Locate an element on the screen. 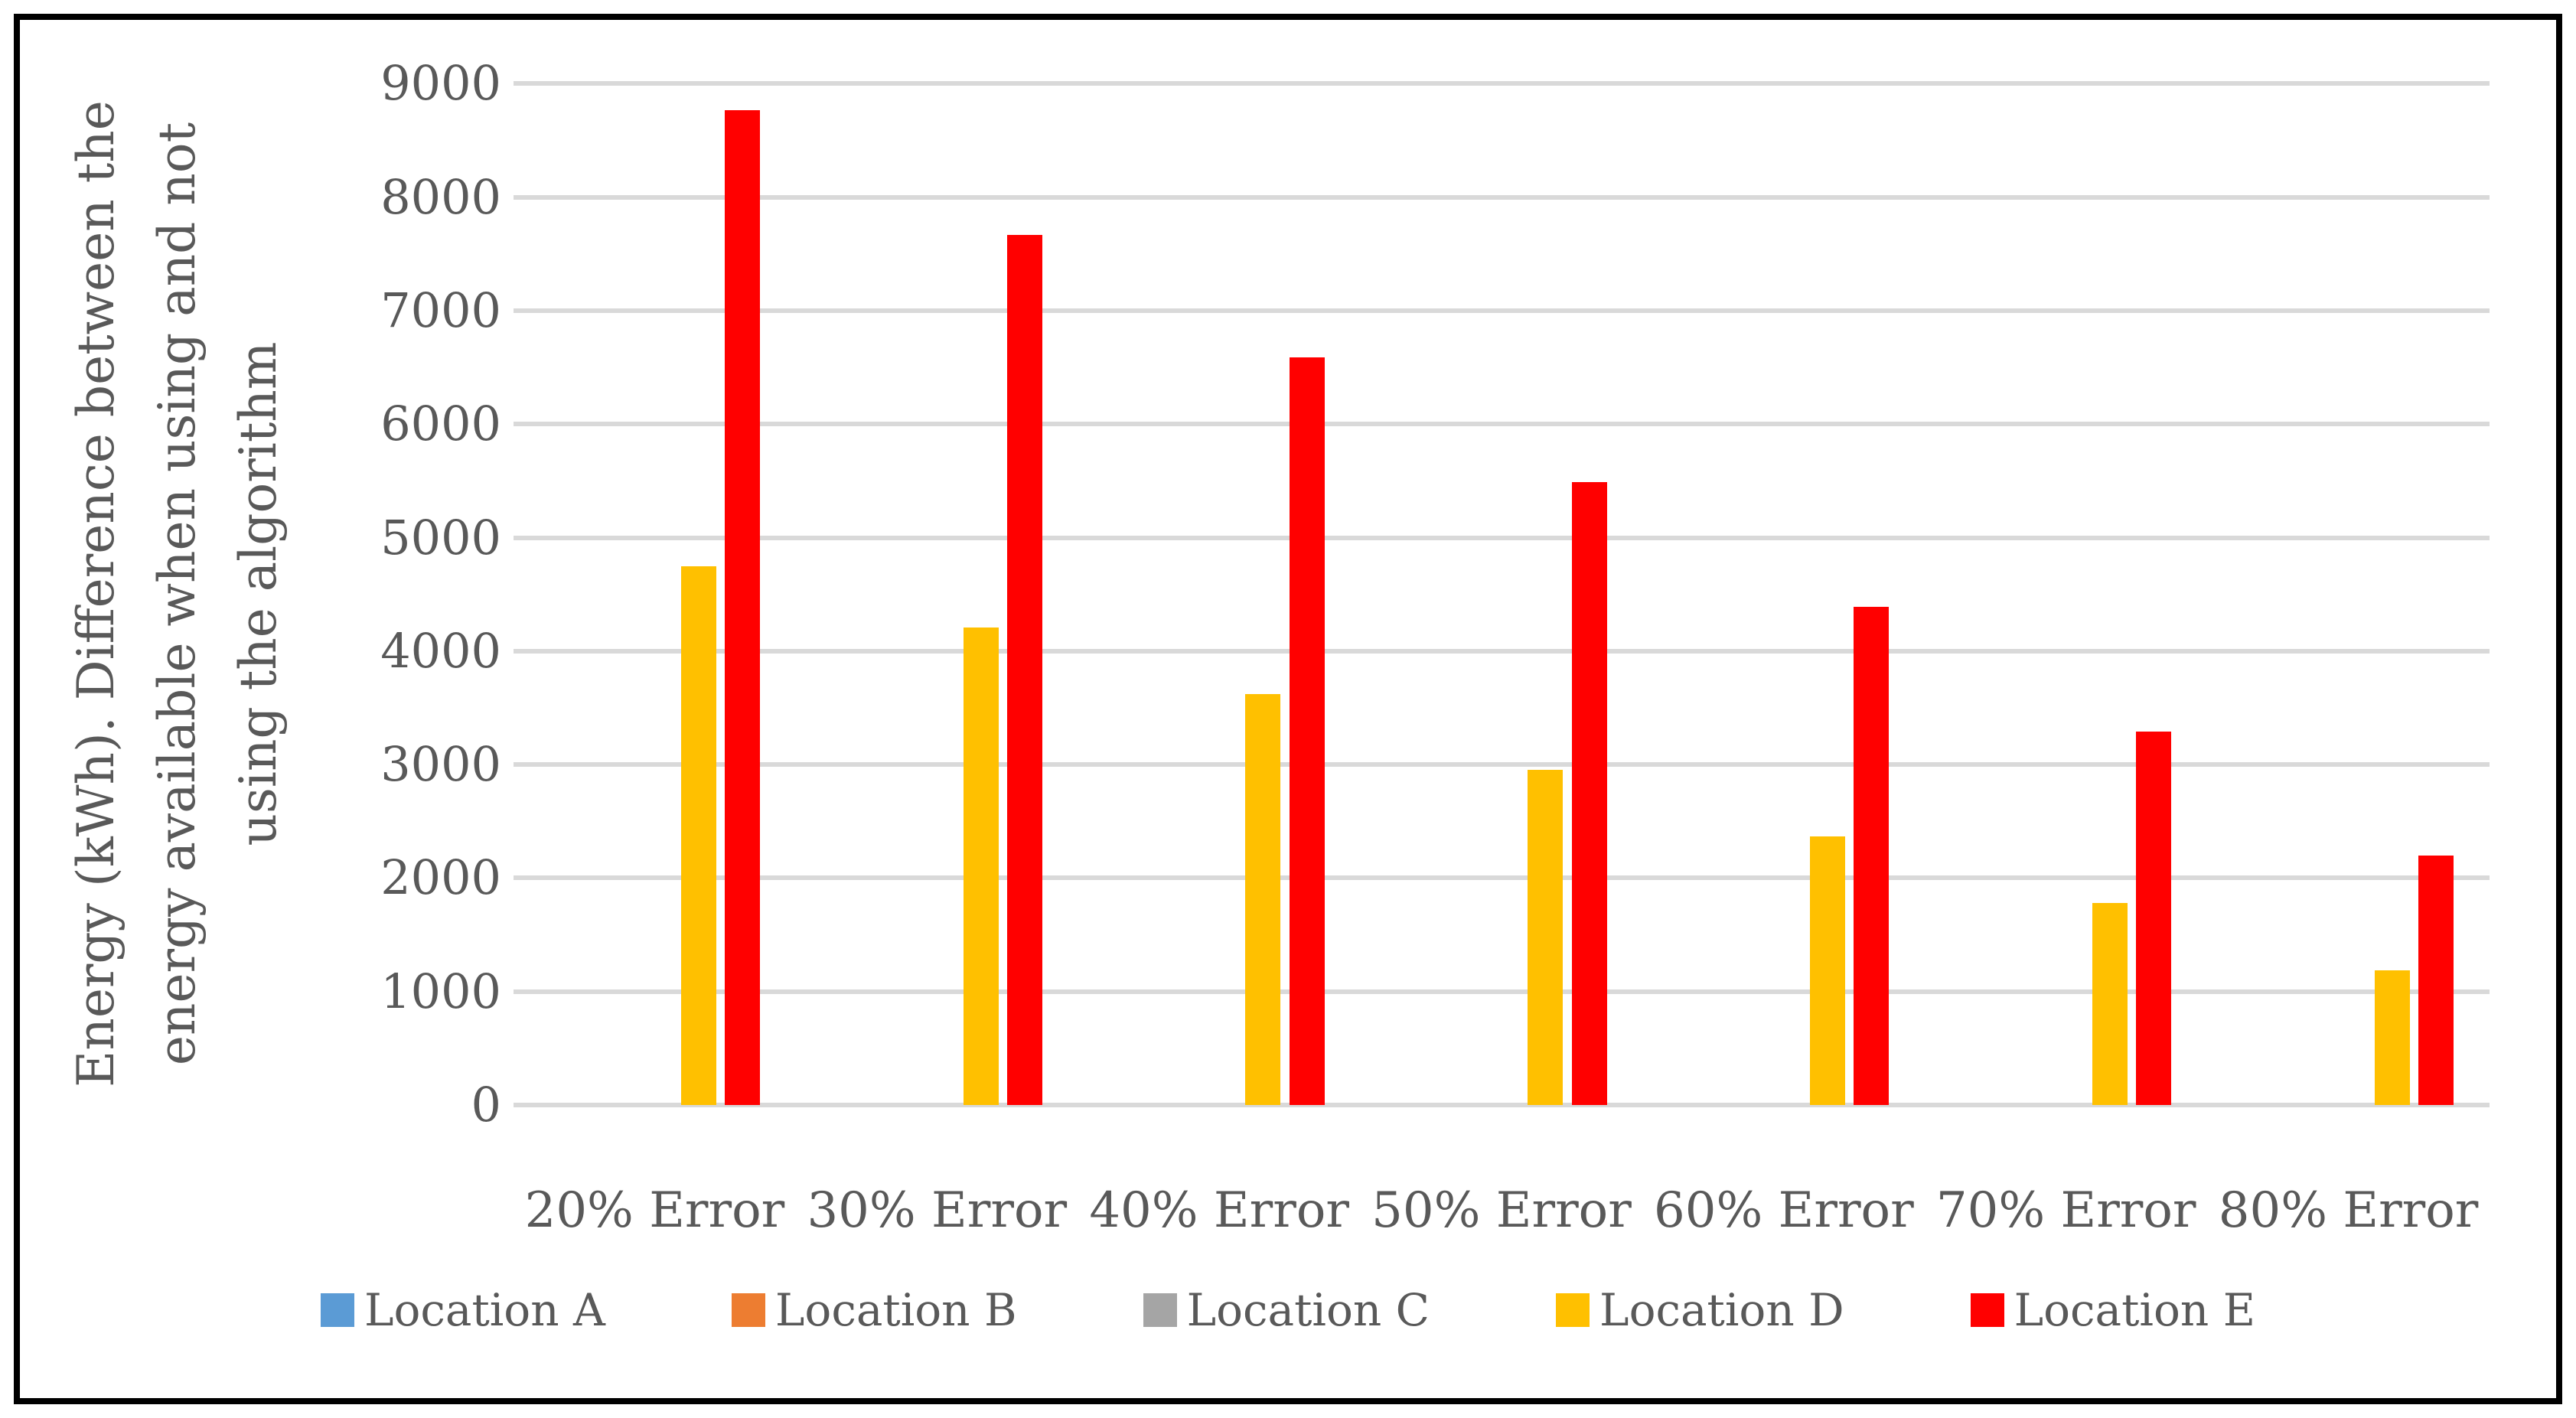  y-axis-title-line: using the algorithm is located at coordinates (258, 593).